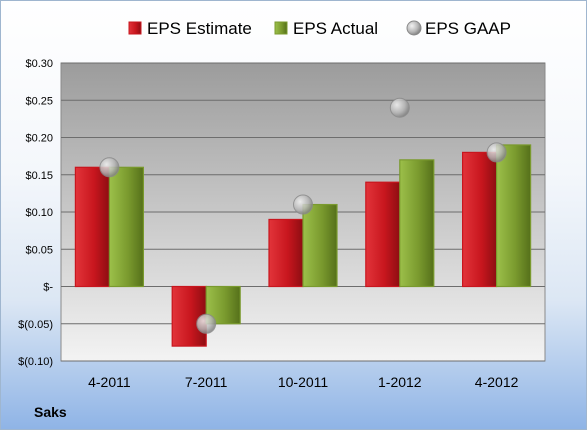 This screenshot has width=587, height=431. What do you see at coordinates (135, 28) in the screenshot?
I see `legend-estimate-swatch` at bounding box center [135, 28].